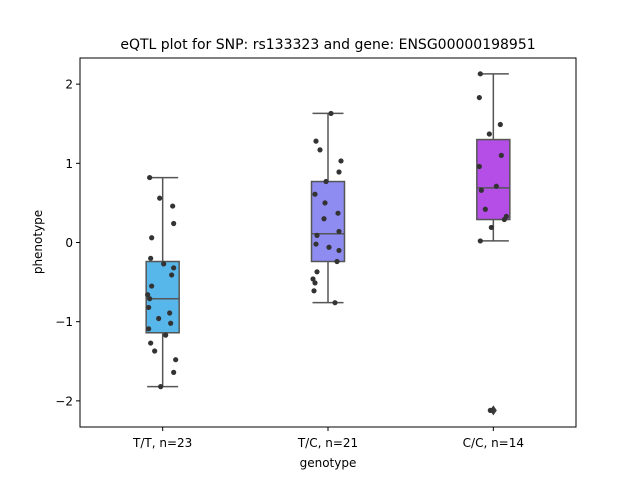  I want to click on x-axis: T/T, n=23 T/C, n=21 C/C, n=14, so click(328, 438).